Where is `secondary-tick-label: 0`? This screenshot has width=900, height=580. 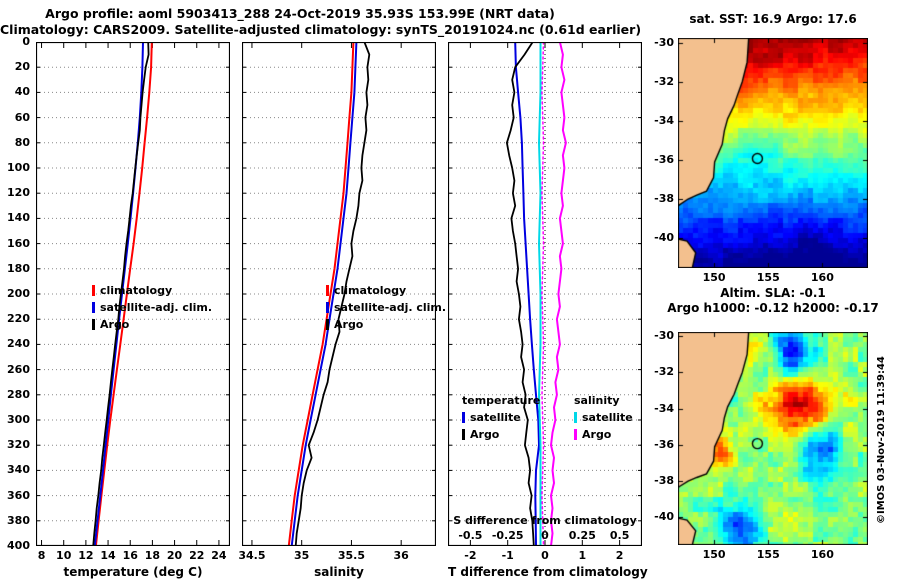 secondary-tick-label: 0 is located at coordinates (545, 535).